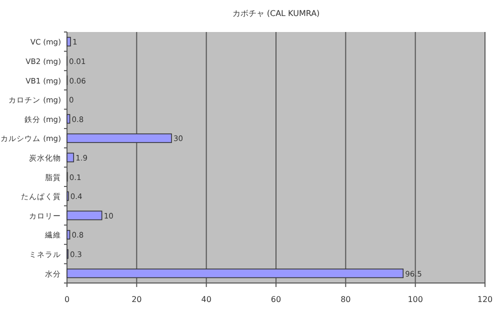 The height and width of the screenshot is (312, 500). Describe the element at coordinates (485, 299) in the screenshot. I see `x-tick-label: 120` at that location.